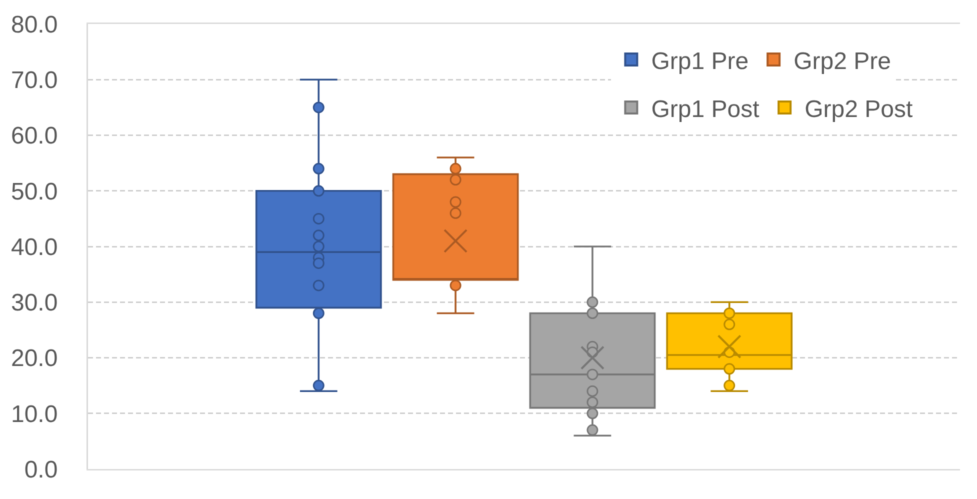 This screenshot has width=977, height=499. I want to click on y-tick-label: 10.0, so click(34, 414).